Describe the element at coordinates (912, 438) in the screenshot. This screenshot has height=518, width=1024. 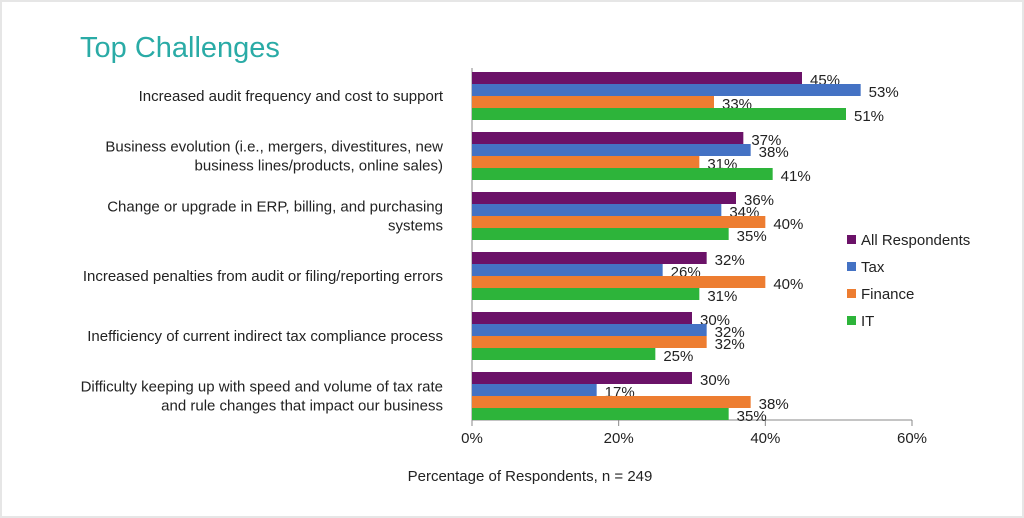
I see `x-tick-label: 60%` at that location.